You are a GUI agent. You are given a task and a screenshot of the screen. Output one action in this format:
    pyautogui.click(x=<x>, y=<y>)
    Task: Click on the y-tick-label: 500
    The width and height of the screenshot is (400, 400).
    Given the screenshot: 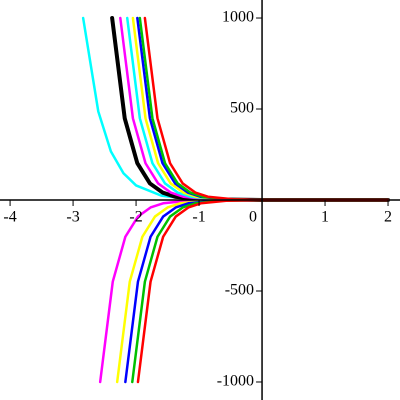 What is the action you would take?
    pyautogui.click(x=242, y=108)
    